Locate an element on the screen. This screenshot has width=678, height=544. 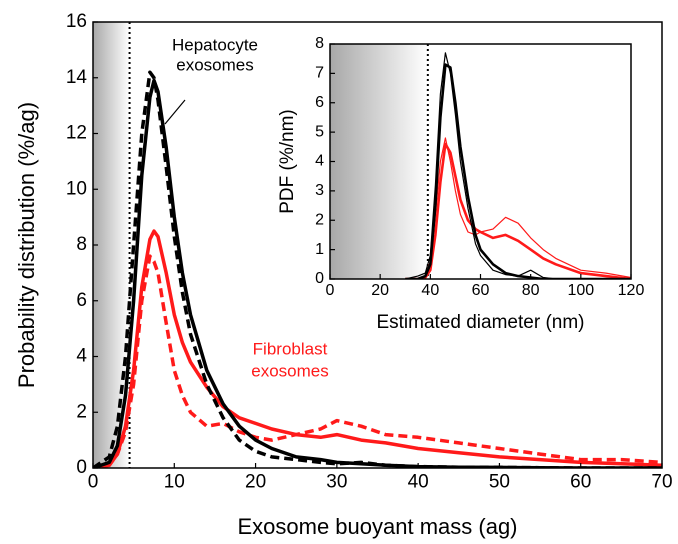
annotation: Hepatocyte is located at coordinates (215, 44).